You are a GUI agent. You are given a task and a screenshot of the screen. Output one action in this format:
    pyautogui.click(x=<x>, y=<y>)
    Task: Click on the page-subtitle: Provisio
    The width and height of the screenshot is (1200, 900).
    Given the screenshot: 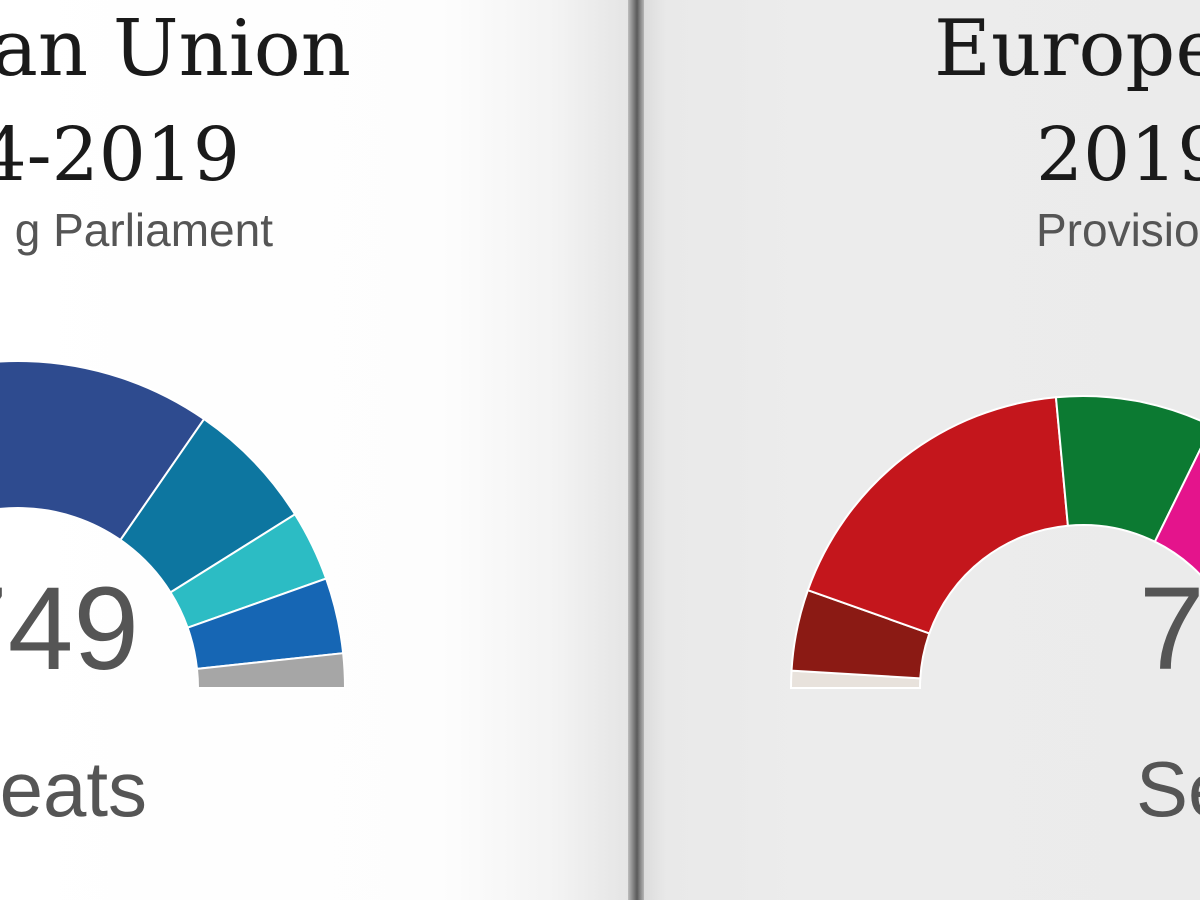 What is the action you would take?
    pyautogui.click(x=1118, y=230)
    